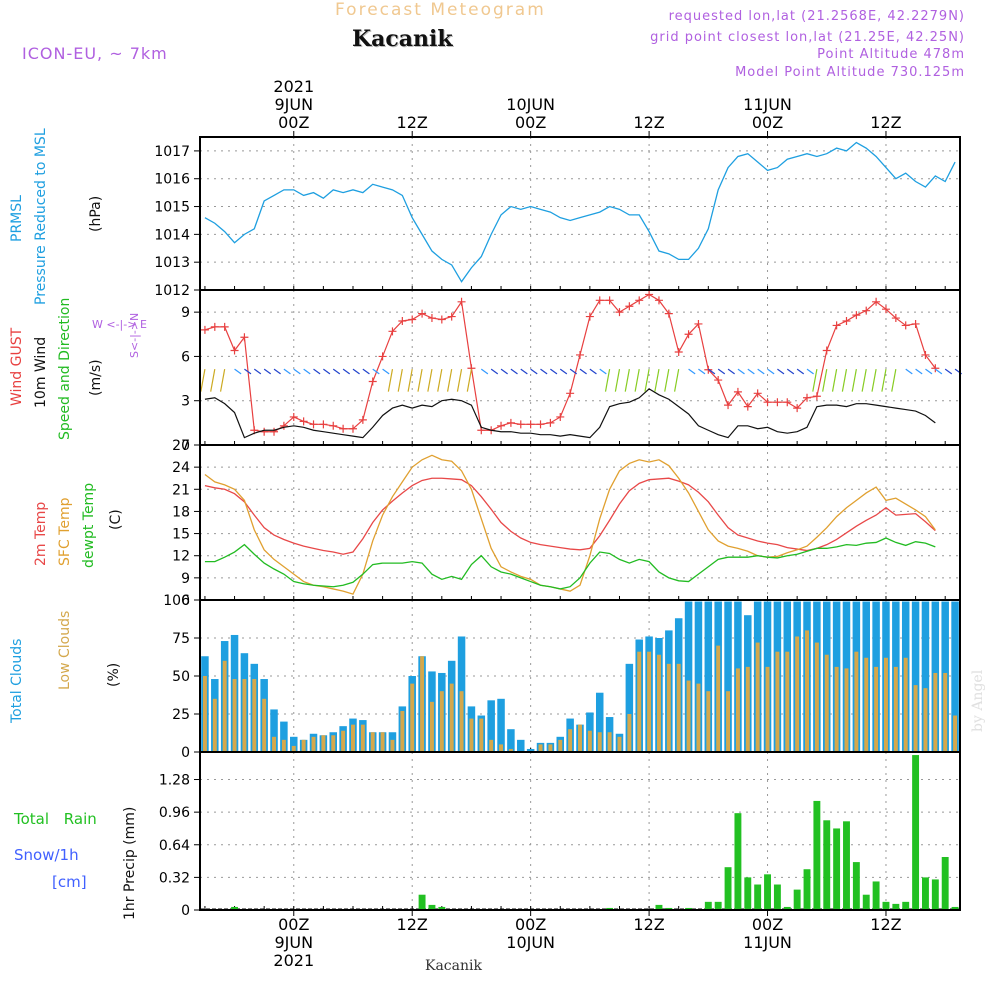  What do you see at coordinates (181, 535) in the screenshot?
I see `y-tick-label: 15` at bounding box center [181, 535].